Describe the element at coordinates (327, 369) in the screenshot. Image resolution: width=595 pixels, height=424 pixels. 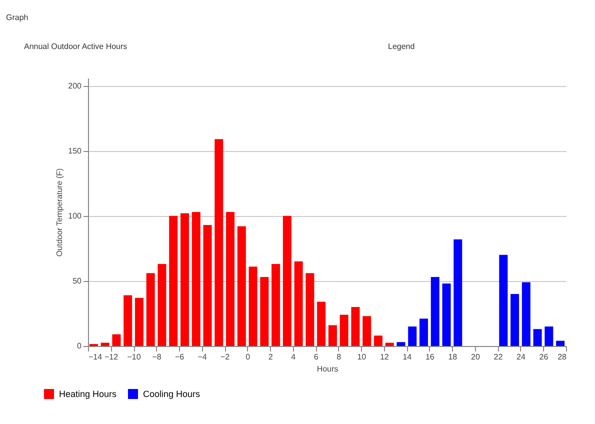
I see `x-axis-title: Hours` at that location.